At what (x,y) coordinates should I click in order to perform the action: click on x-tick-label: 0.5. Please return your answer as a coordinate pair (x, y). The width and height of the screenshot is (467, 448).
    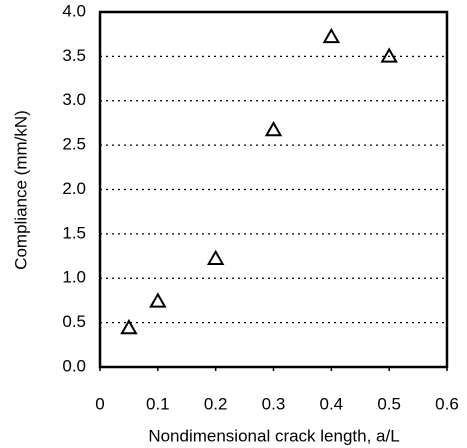
    Looking at the image, I should click on (389, 403).